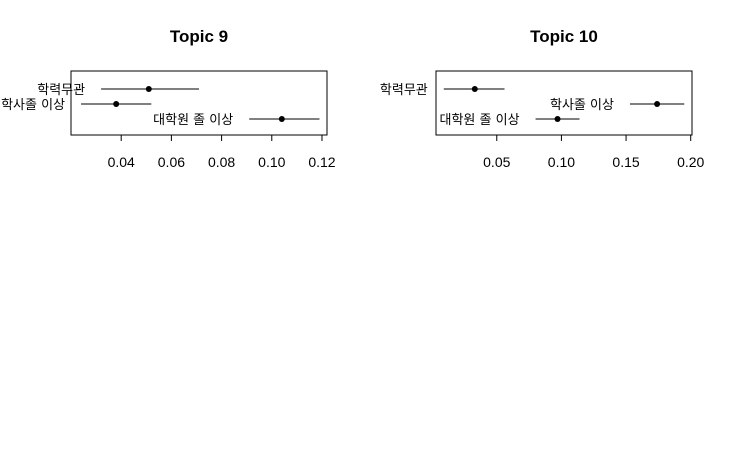 This screenshot has width=729, height=450. Describe the element at coordinates (221, 162) in the screenshot. I see `x-tick-label: 0.08` at that location.